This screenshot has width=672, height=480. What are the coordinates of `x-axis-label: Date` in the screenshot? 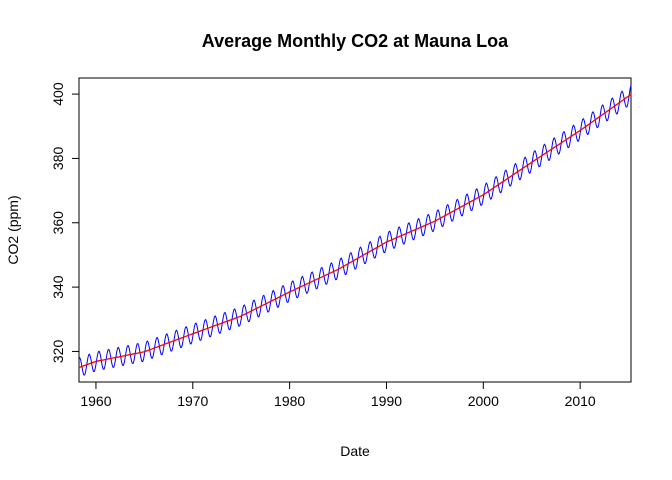 It's located at (355, 451).